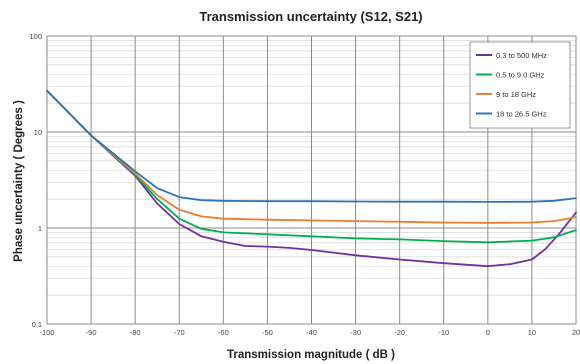 This screenshot has width=580, height=364. What do you see at coordinates (40, 228) in the screenshot?
I see `y-tick-label: 1` at bounding box center [40, 228].